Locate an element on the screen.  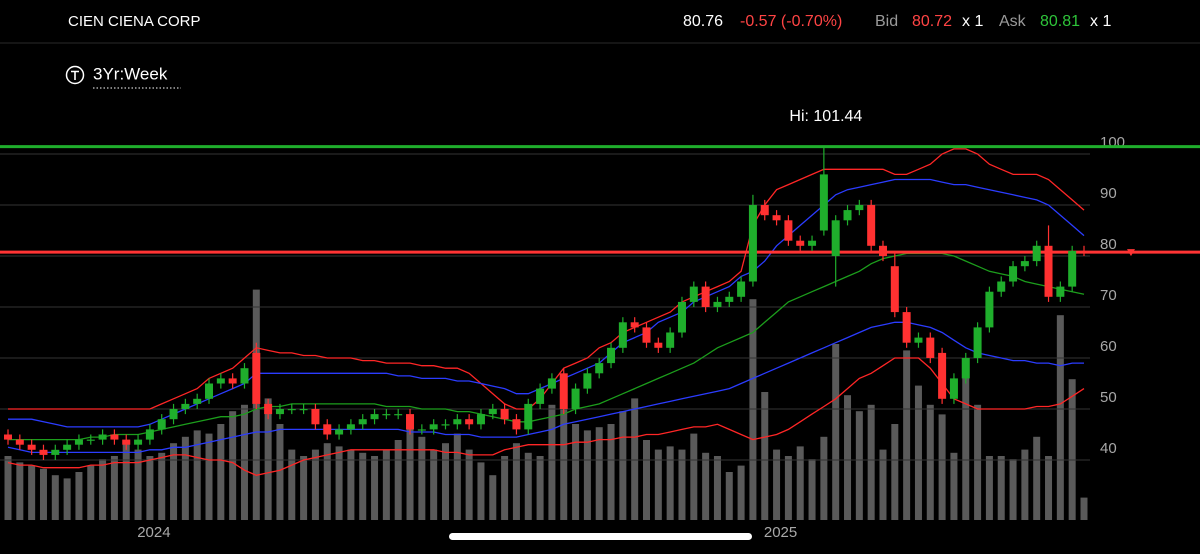
ask-size: x 1 is located at coordinates (1100, 21).